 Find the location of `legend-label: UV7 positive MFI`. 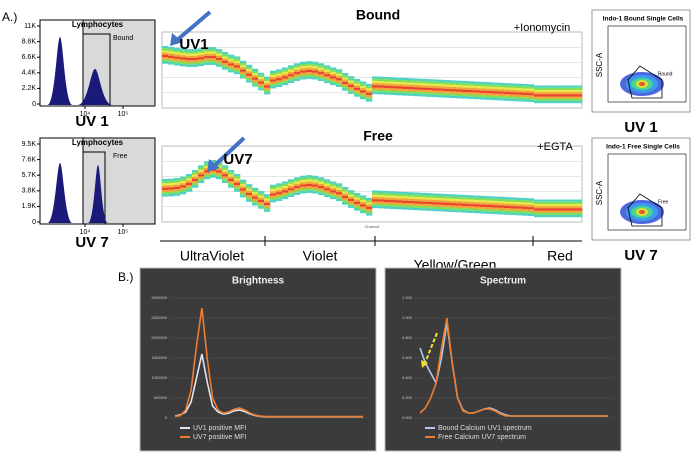

legend-label: UV7 positive MFI is located at coordinates (219, 437).